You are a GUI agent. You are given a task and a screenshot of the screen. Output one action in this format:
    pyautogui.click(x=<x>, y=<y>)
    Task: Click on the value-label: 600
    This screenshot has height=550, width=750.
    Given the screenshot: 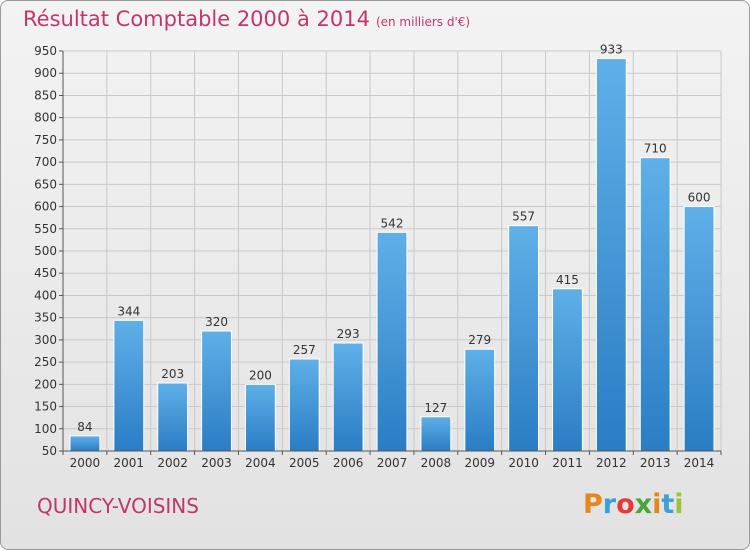 What is the action you would take?
    pyautogui.click(x=699, y=198)
    